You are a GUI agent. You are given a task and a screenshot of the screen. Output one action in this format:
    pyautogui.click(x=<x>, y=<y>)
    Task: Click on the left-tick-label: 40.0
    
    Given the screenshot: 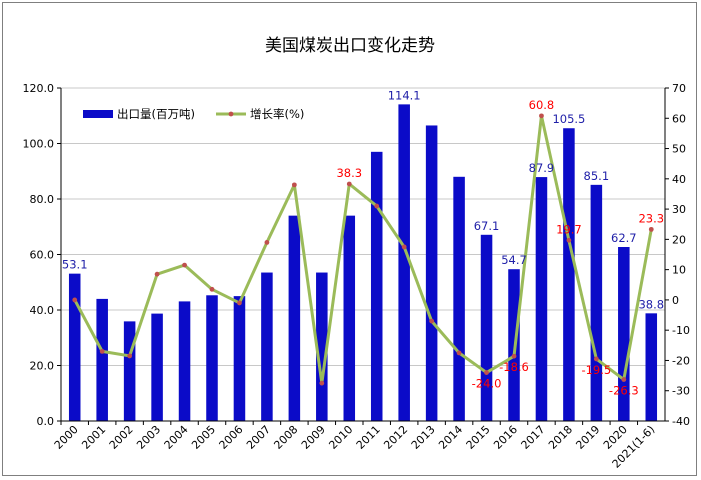 What is the action you would take?
    pyautogui.click(x=42, y=310)
    